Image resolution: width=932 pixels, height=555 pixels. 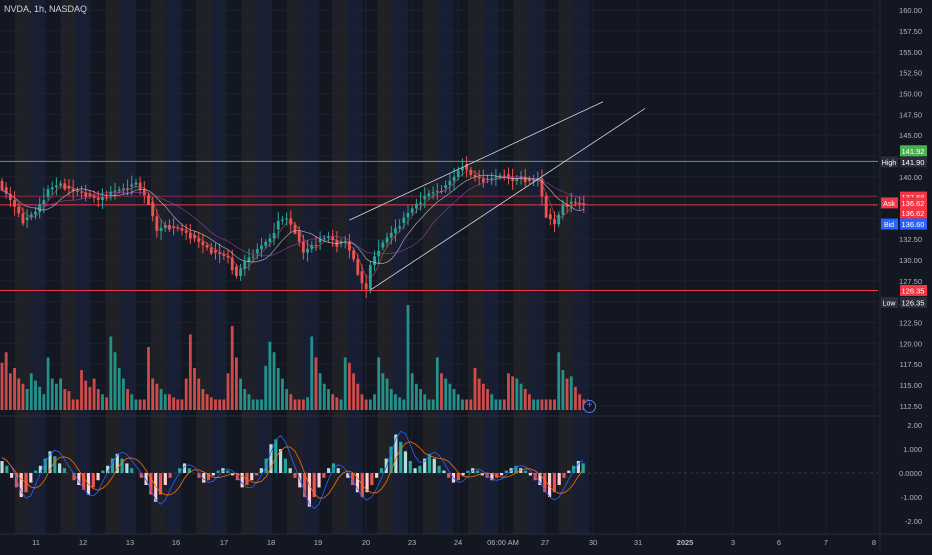 What do you see at coordinates (910, 52) in the screenshot?
I see `price-tick-label: 155.00` at bounding box center [910, 52].